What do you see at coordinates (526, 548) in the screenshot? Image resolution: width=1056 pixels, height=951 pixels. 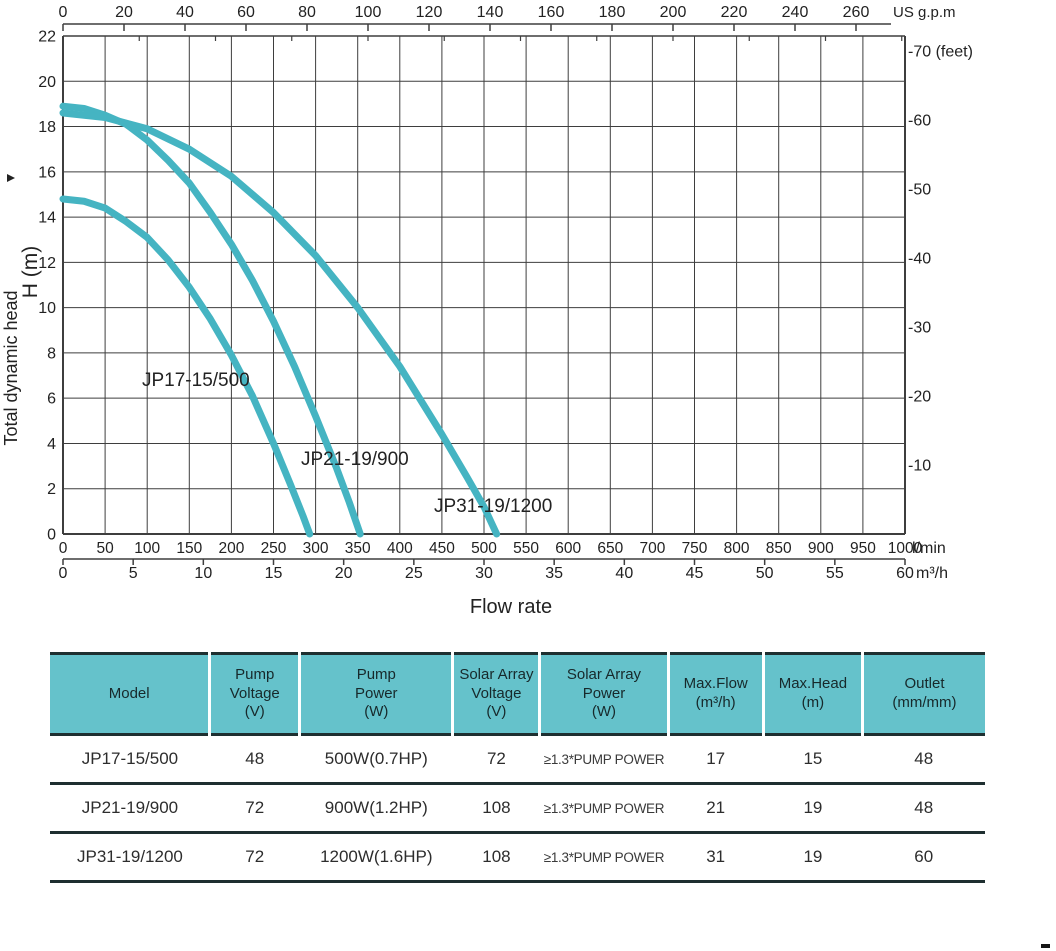 I see `svg-text: 550` at bounding box center [526, 548].